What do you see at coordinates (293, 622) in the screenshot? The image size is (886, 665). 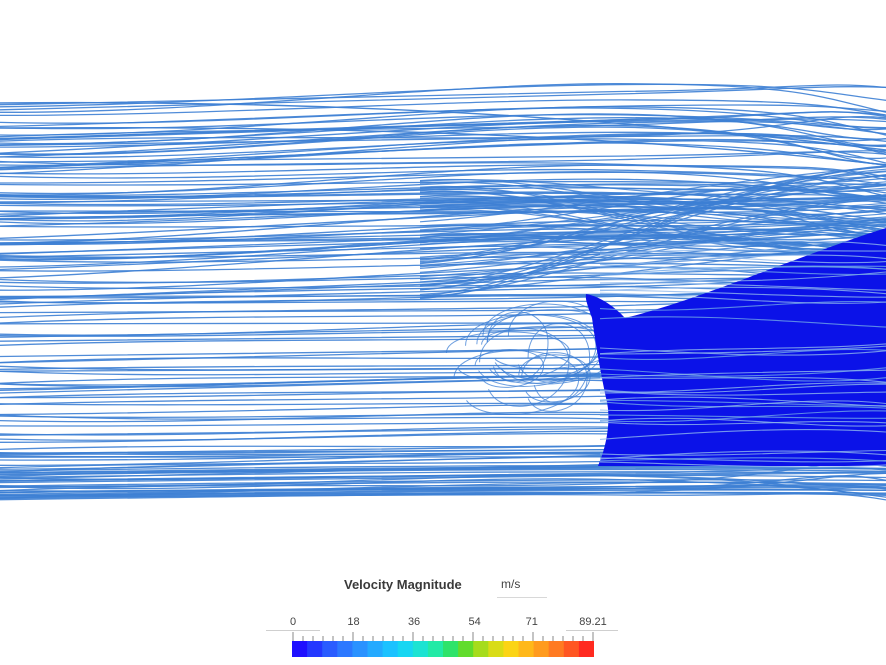 I see `colorbar-tick-label: 0` at bounding box center [293, 622].